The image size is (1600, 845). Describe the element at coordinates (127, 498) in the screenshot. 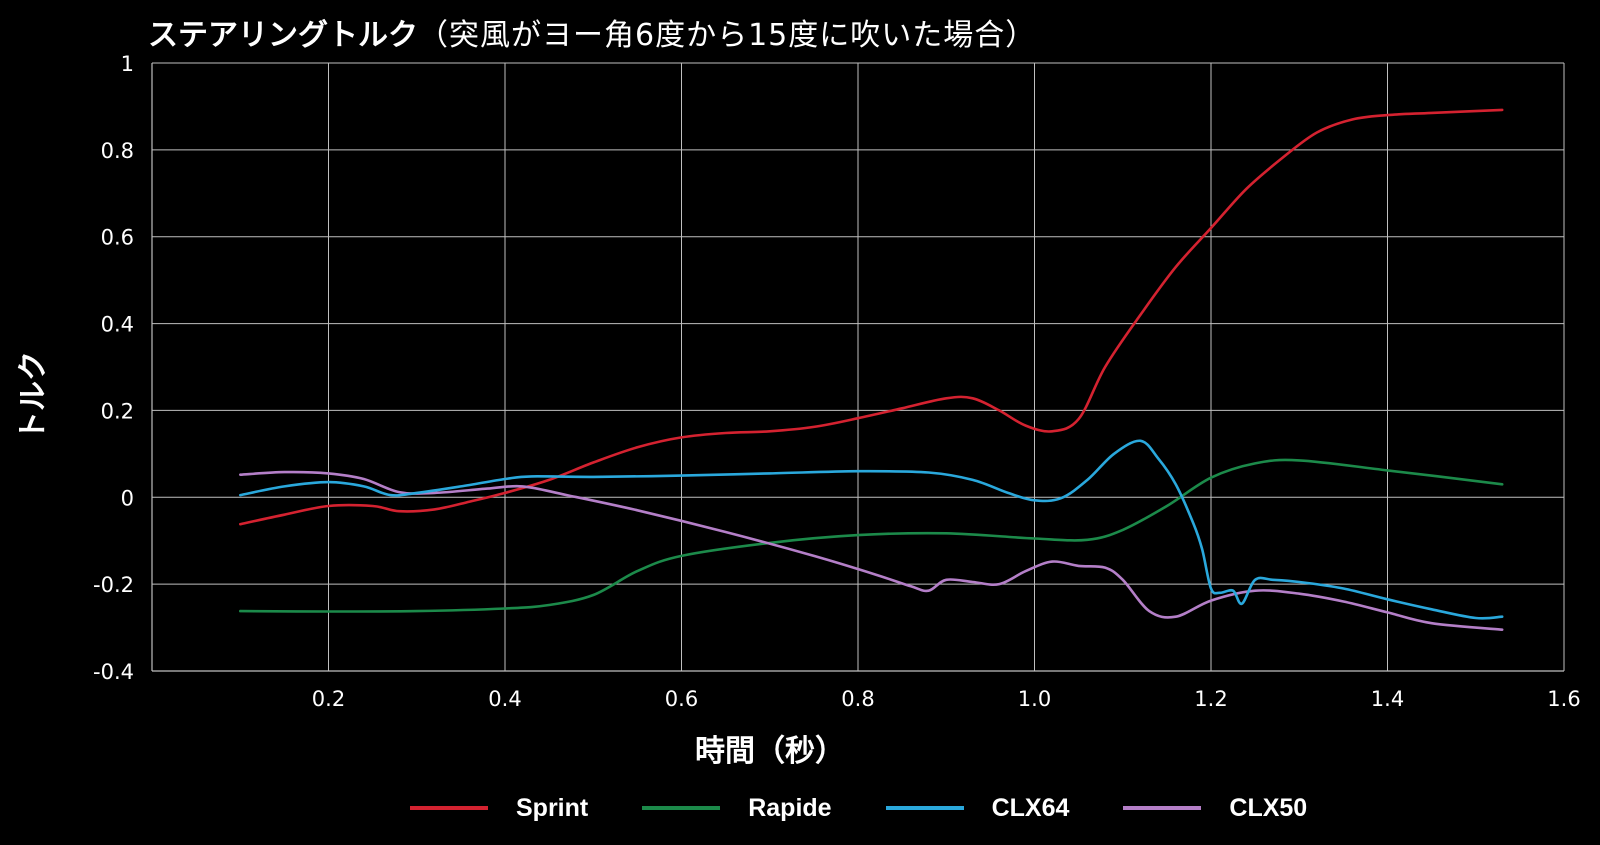

I see `y-tick-label: 0` at that location.